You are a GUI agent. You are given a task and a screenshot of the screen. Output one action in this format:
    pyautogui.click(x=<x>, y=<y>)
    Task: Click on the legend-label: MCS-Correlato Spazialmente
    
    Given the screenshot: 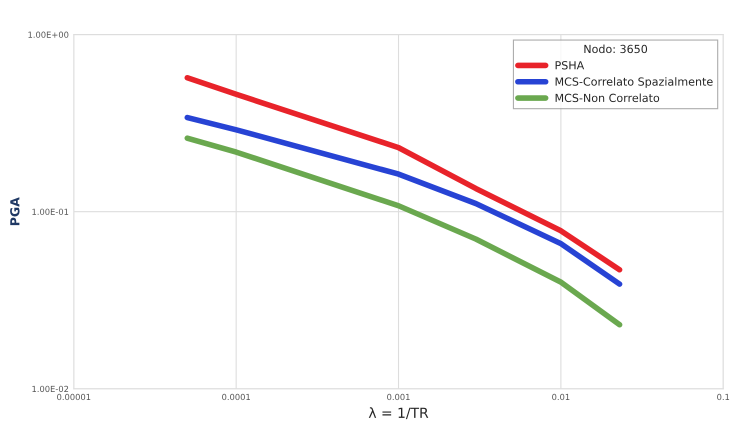 What is the action you would take?
    pyautogui.click(x=634, y=82)
    